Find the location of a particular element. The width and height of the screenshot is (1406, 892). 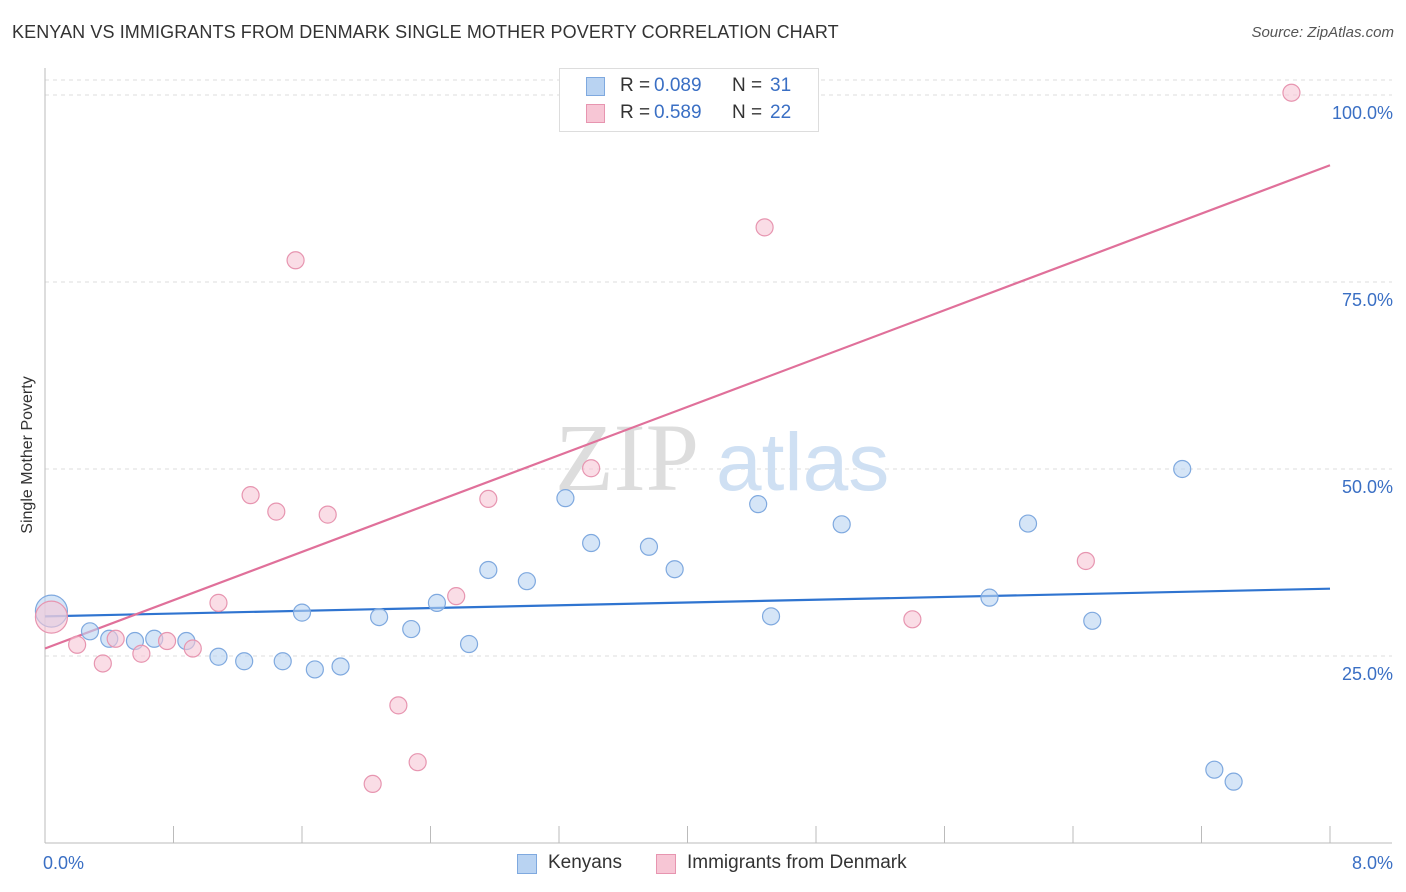

legend-n-value-denmark: 22 is located at coordinates (781, 112).